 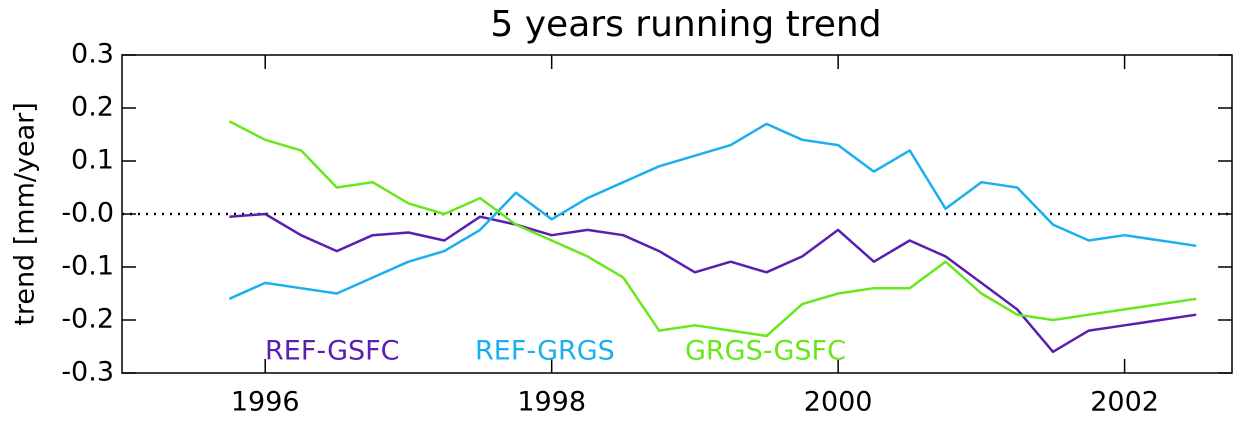 What do you see at coordinates (545, 351) in the screenshot?
I see `legend-label: REF-GRGS` at bounding box center [545, 351].